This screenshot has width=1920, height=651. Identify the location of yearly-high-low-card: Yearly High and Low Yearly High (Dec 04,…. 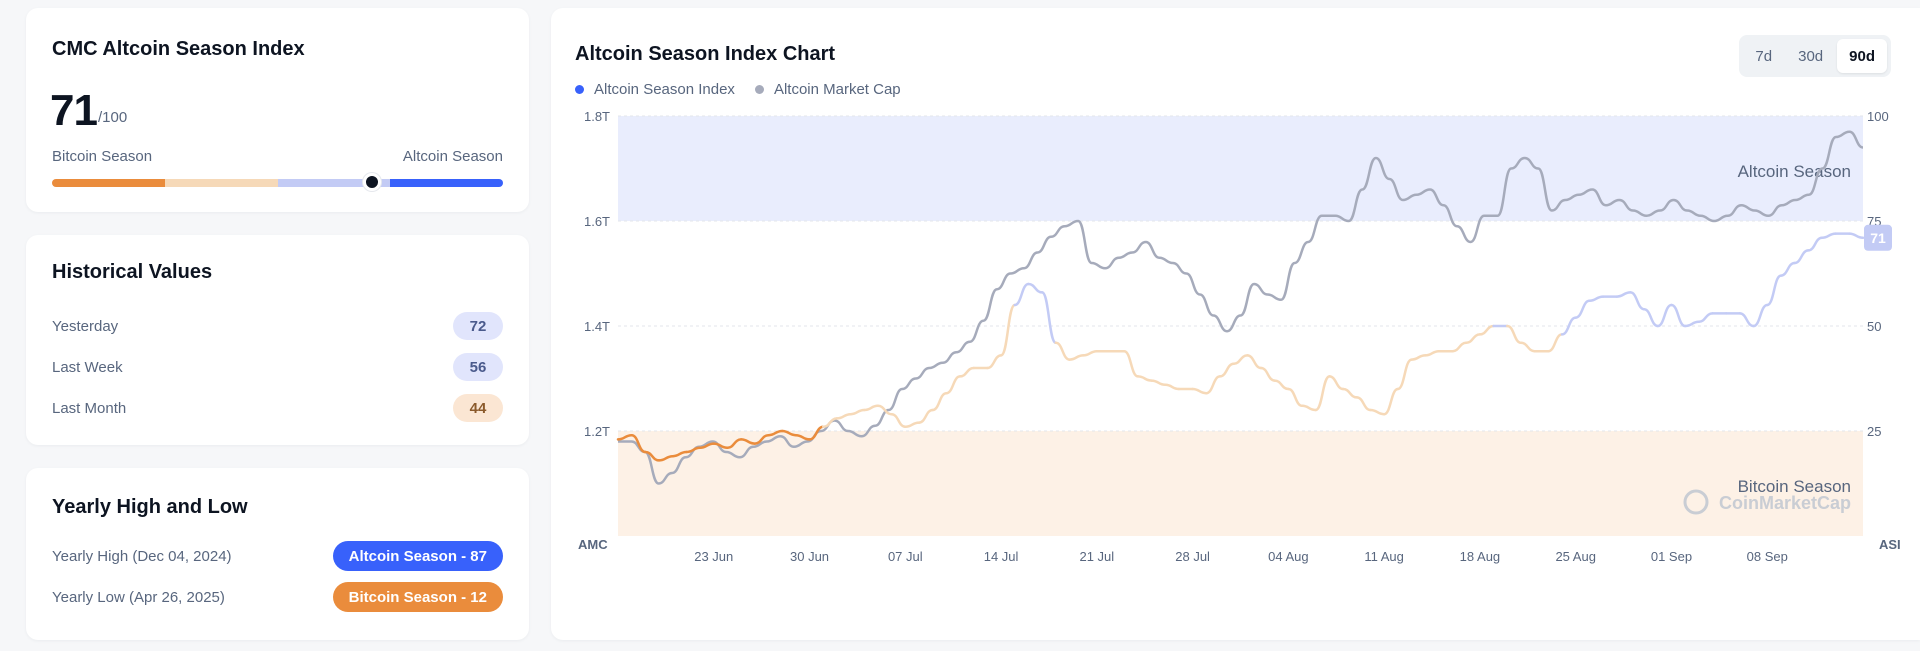
(277, 554).